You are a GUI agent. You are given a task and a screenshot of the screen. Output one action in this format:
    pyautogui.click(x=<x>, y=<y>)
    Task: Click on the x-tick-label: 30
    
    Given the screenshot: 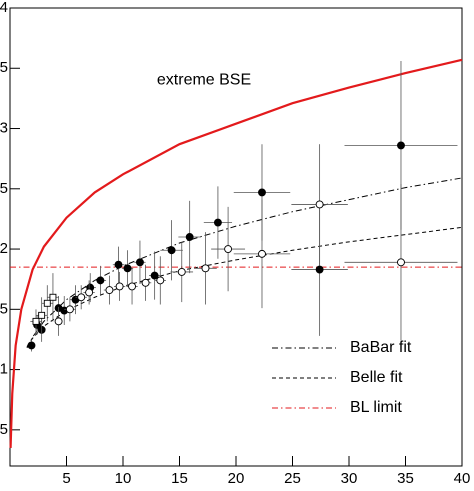 What is the action you would take?
    pyautogui.click(x=349, y=478)
    